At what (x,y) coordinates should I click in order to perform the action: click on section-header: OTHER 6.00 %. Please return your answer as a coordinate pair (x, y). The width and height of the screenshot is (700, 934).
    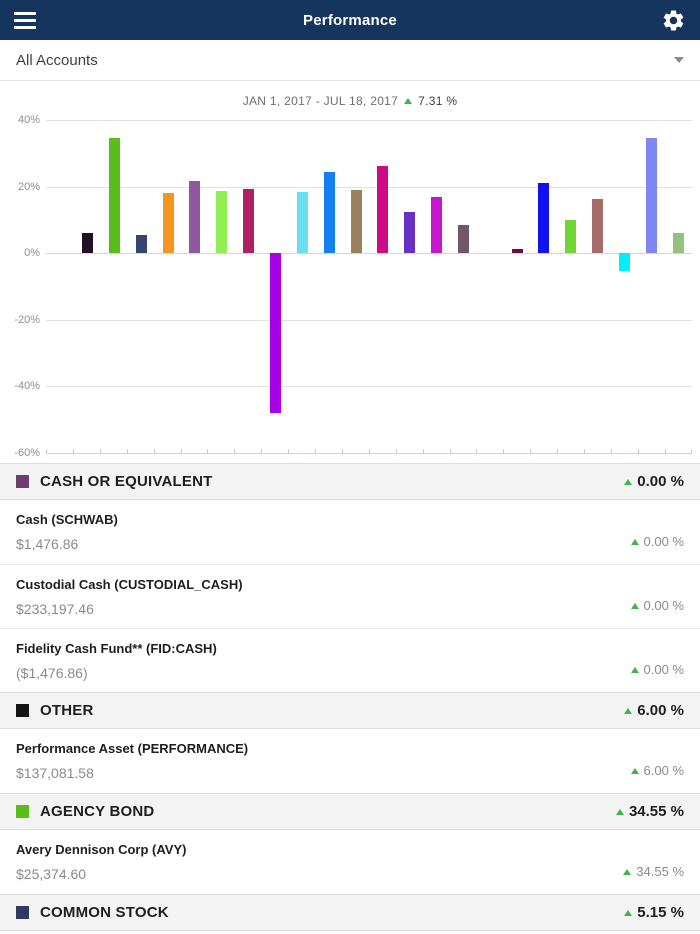
    Looking at the image, I should click on (350, 710).